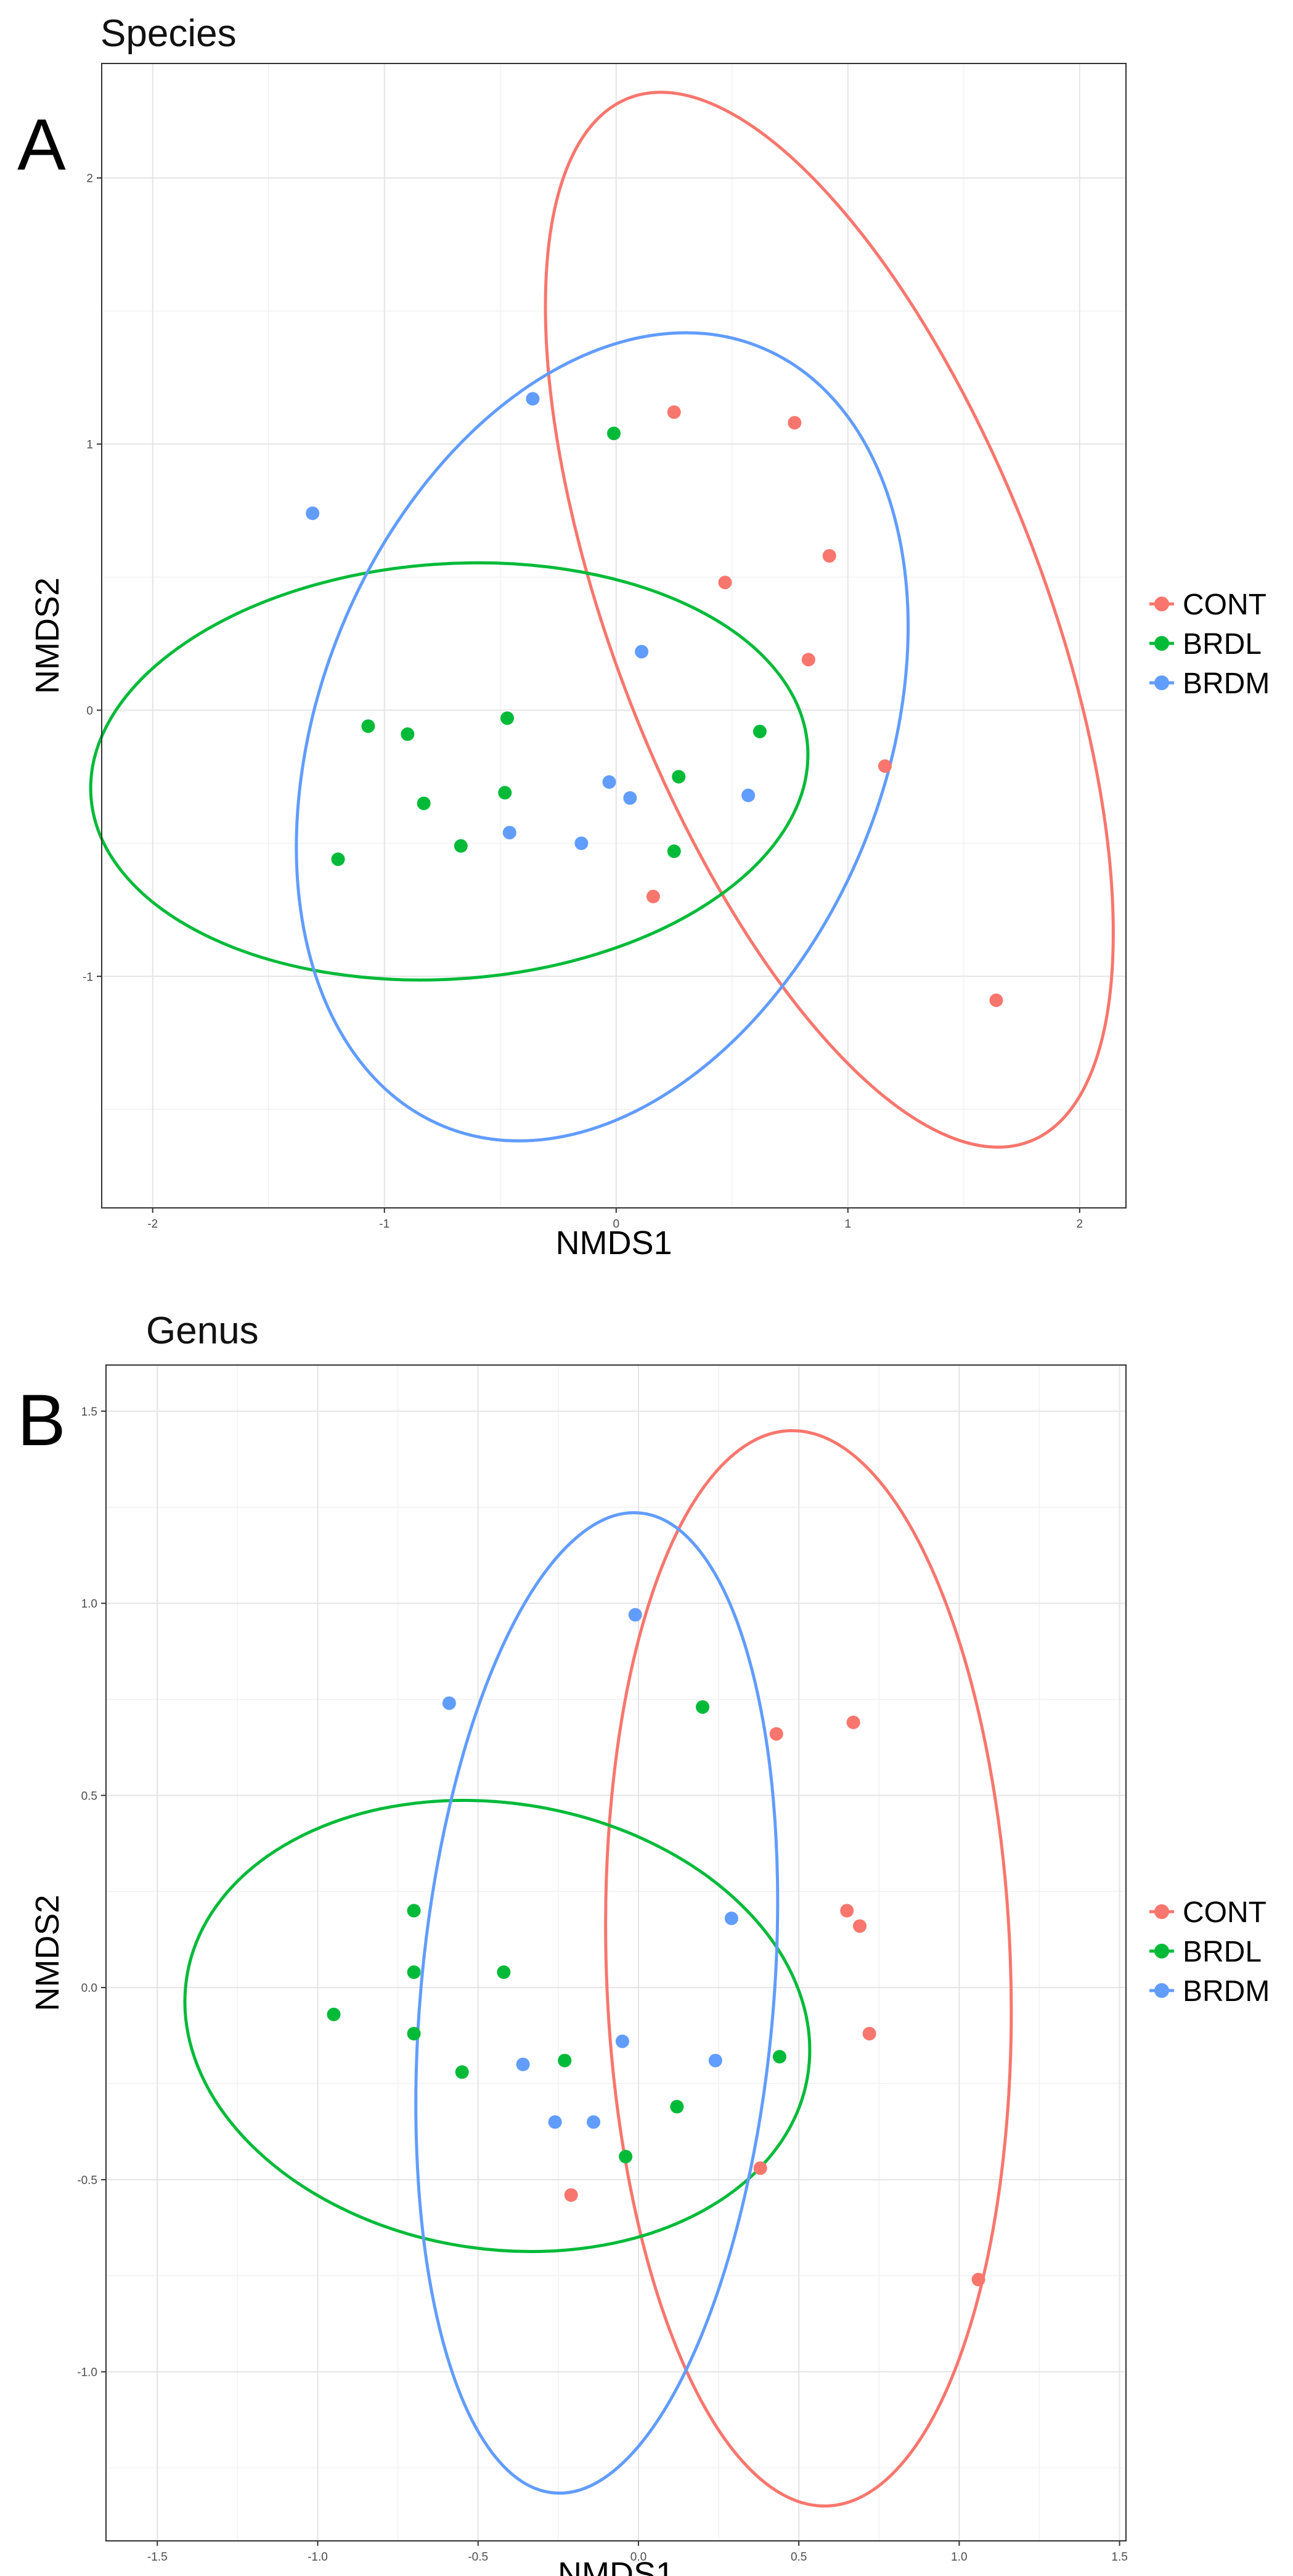 The height and width of the screenshot is (2576, 1293). What do you see at coordinates (89, 711) in the screenshot?
I see `y-tick-label: 0` at bounding box center [89, 711].